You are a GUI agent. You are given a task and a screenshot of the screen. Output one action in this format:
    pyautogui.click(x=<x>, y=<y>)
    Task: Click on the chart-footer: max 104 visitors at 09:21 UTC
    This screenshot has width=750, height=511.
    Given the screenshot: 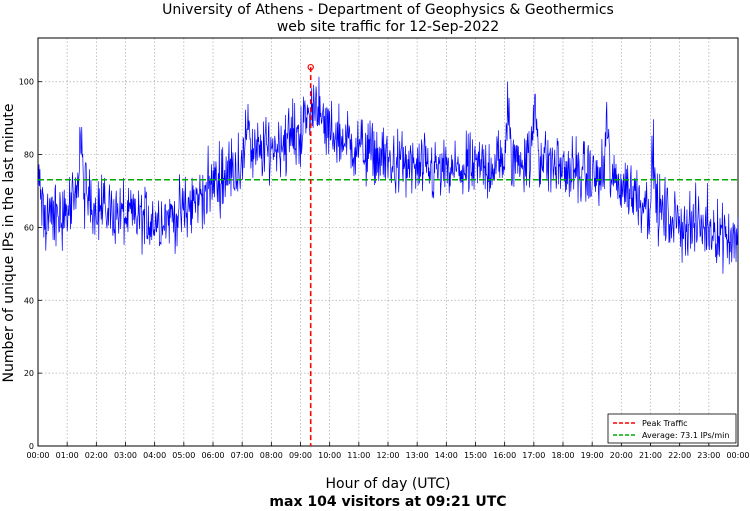 What is the action you would take?
    pyautogui.click(x=387, y=502)
    